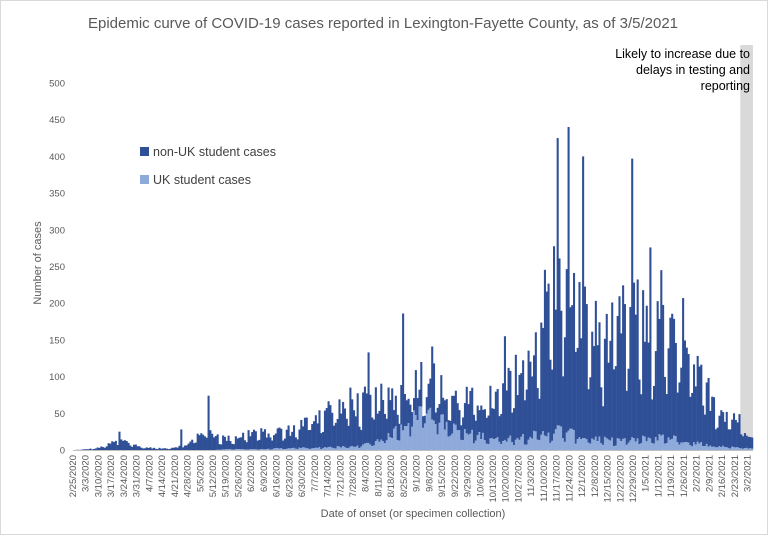 The image size is (768, 539). Describe the element at coordinates (57, 340) in the screenshot. I see `y-tick-label: 150` at that location.